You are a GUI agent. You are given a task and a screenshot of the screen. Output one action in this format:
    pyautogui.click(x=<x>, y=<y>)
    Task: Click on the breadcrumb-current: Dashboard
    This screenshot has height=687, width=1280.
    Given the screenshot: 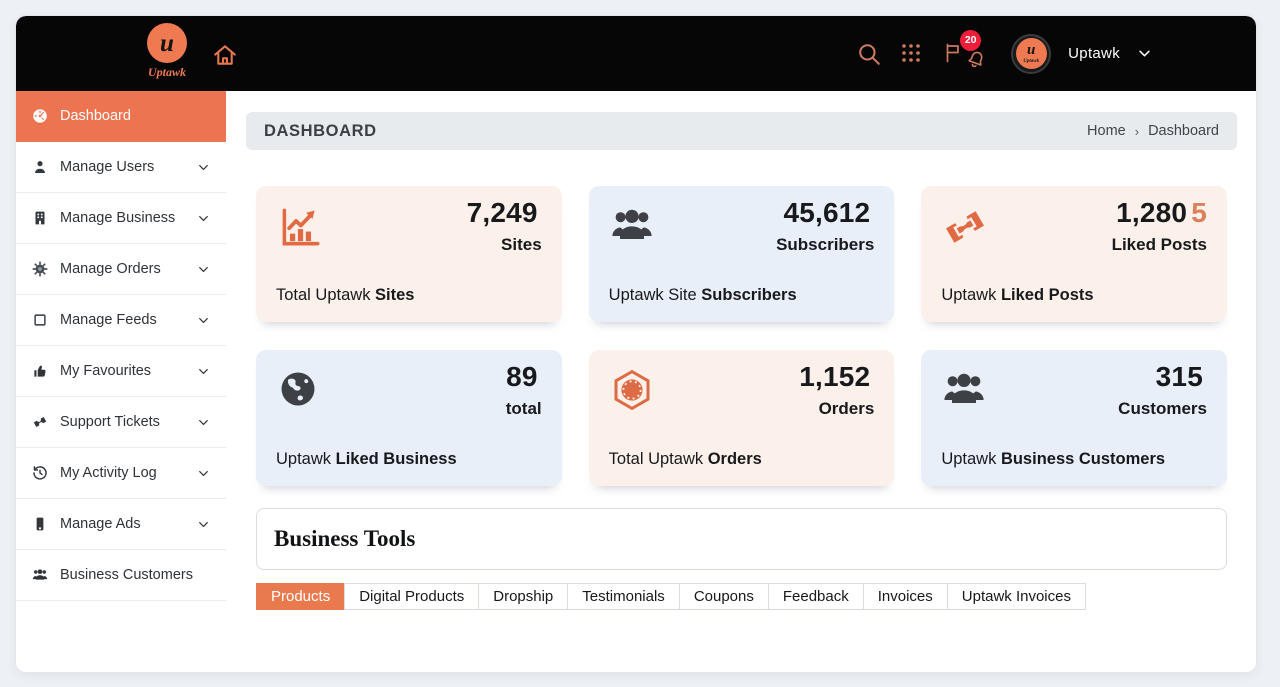 What is the action you would take?
    pyautogui.click(x=1183, y=131)
    